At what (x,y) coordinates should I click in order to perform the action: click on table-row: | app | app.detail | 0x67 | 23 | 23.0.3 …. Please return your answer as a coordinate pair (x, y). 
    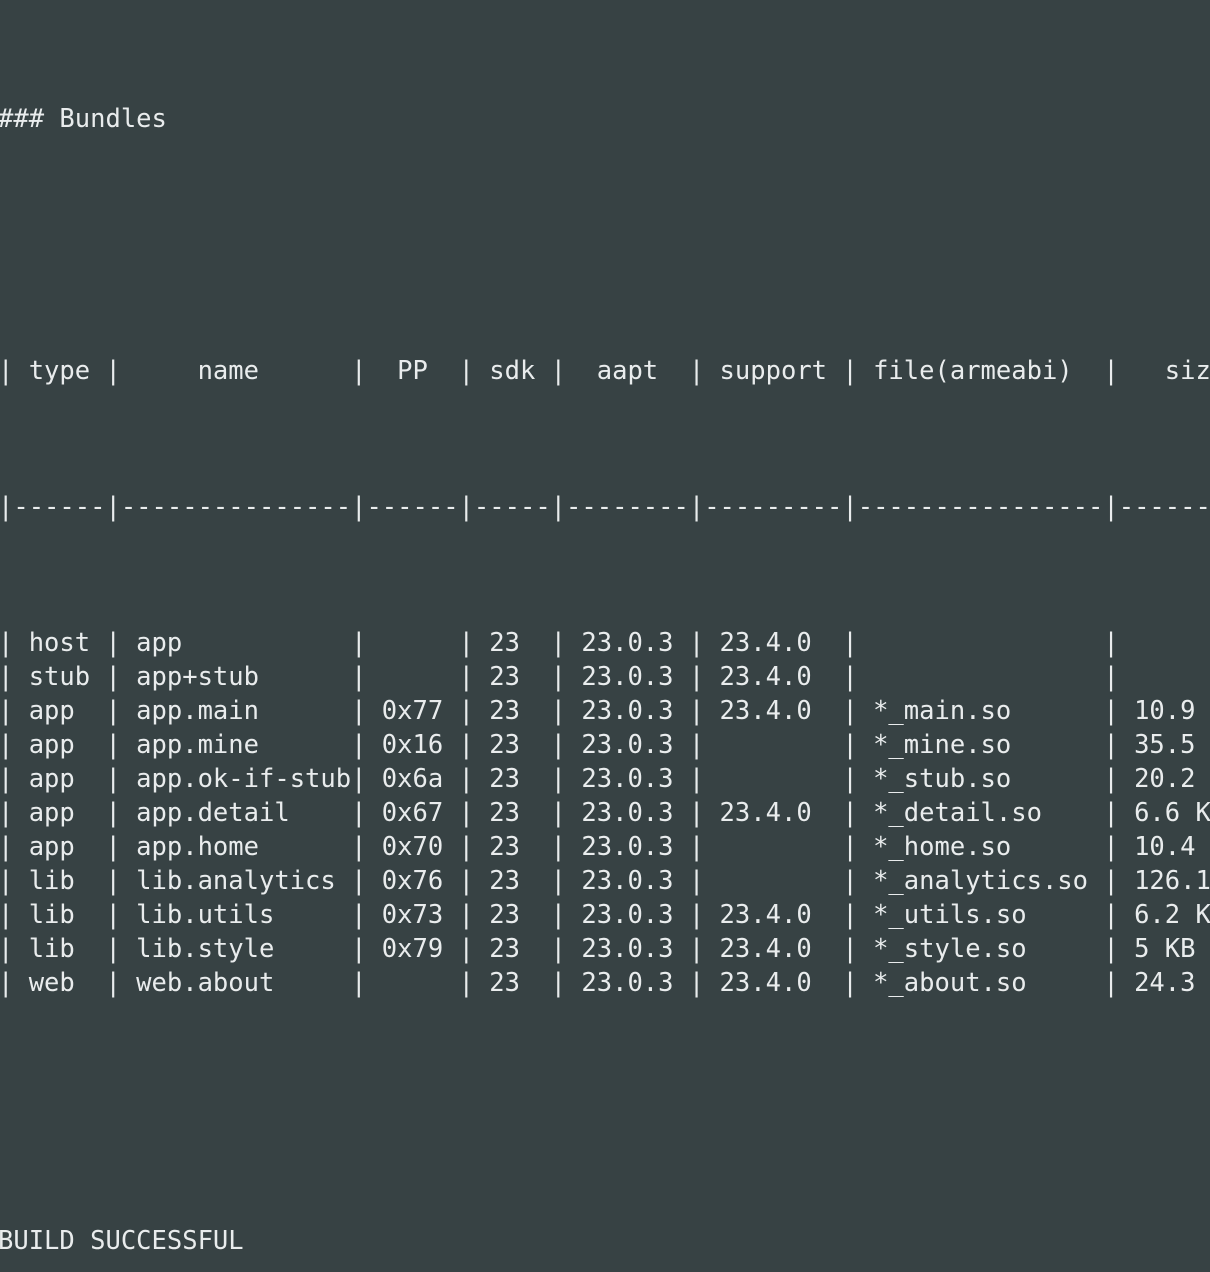
    Looking at the image, I should click on (605, 813).